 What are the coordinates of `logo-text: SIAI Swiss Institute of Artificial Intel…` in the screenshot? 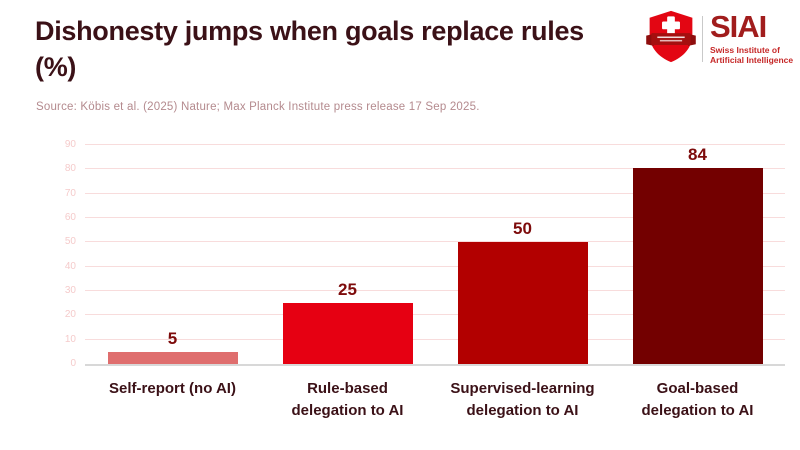 It's located at (751, 37).